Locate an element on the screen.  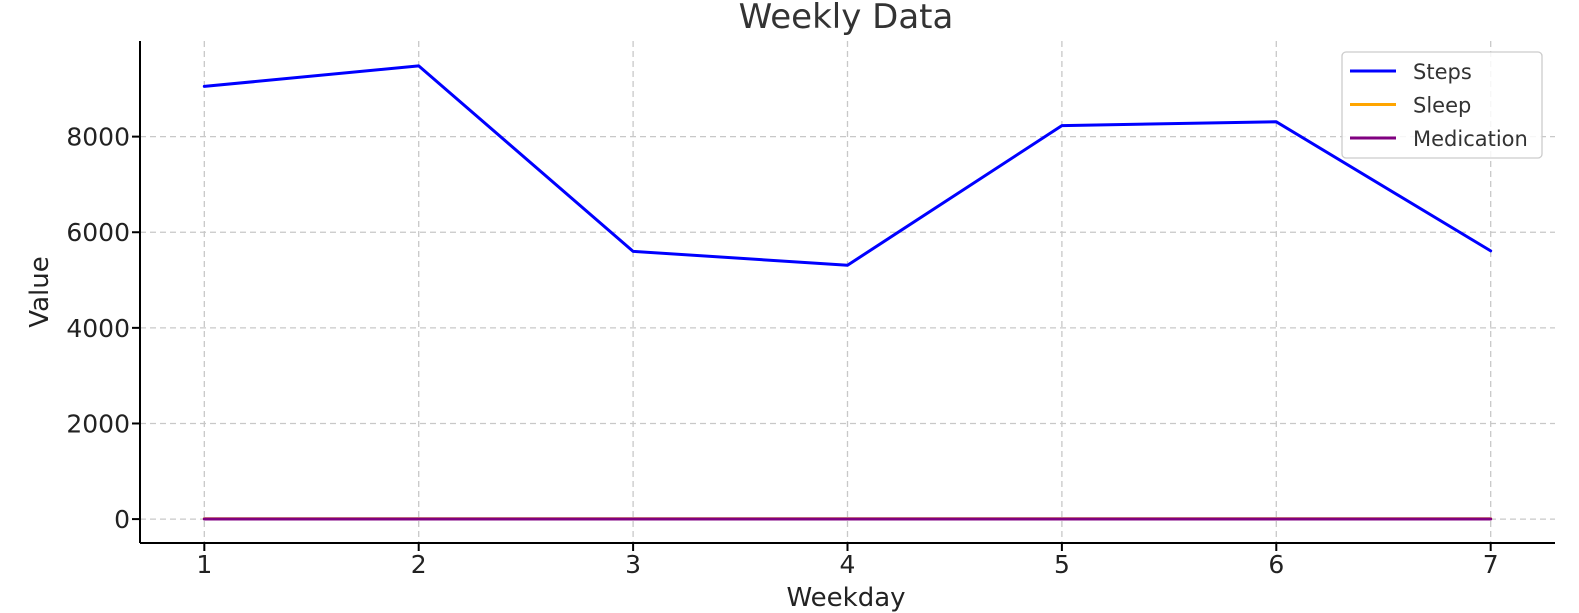
x-tick-label: 3 is located at coordinates (633, 564).